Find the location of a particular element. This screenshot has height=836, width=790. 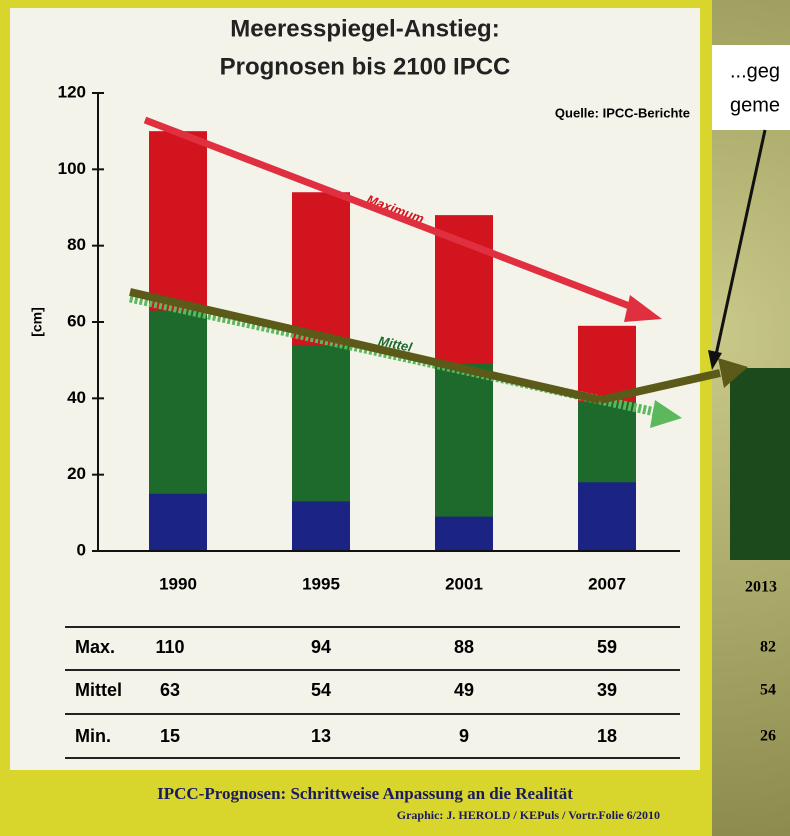

note-arrow-head is located at coordinates (715, 360).